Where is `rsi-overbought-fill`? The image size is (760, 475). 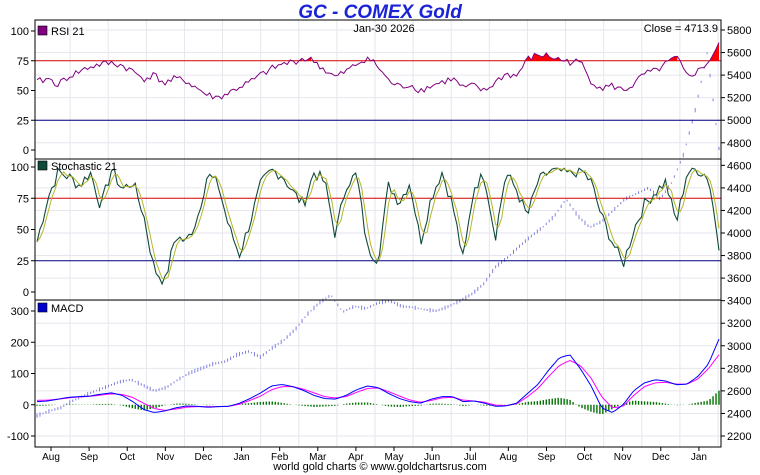
rsi-overbought-fill is located at coordinates (673, 58).